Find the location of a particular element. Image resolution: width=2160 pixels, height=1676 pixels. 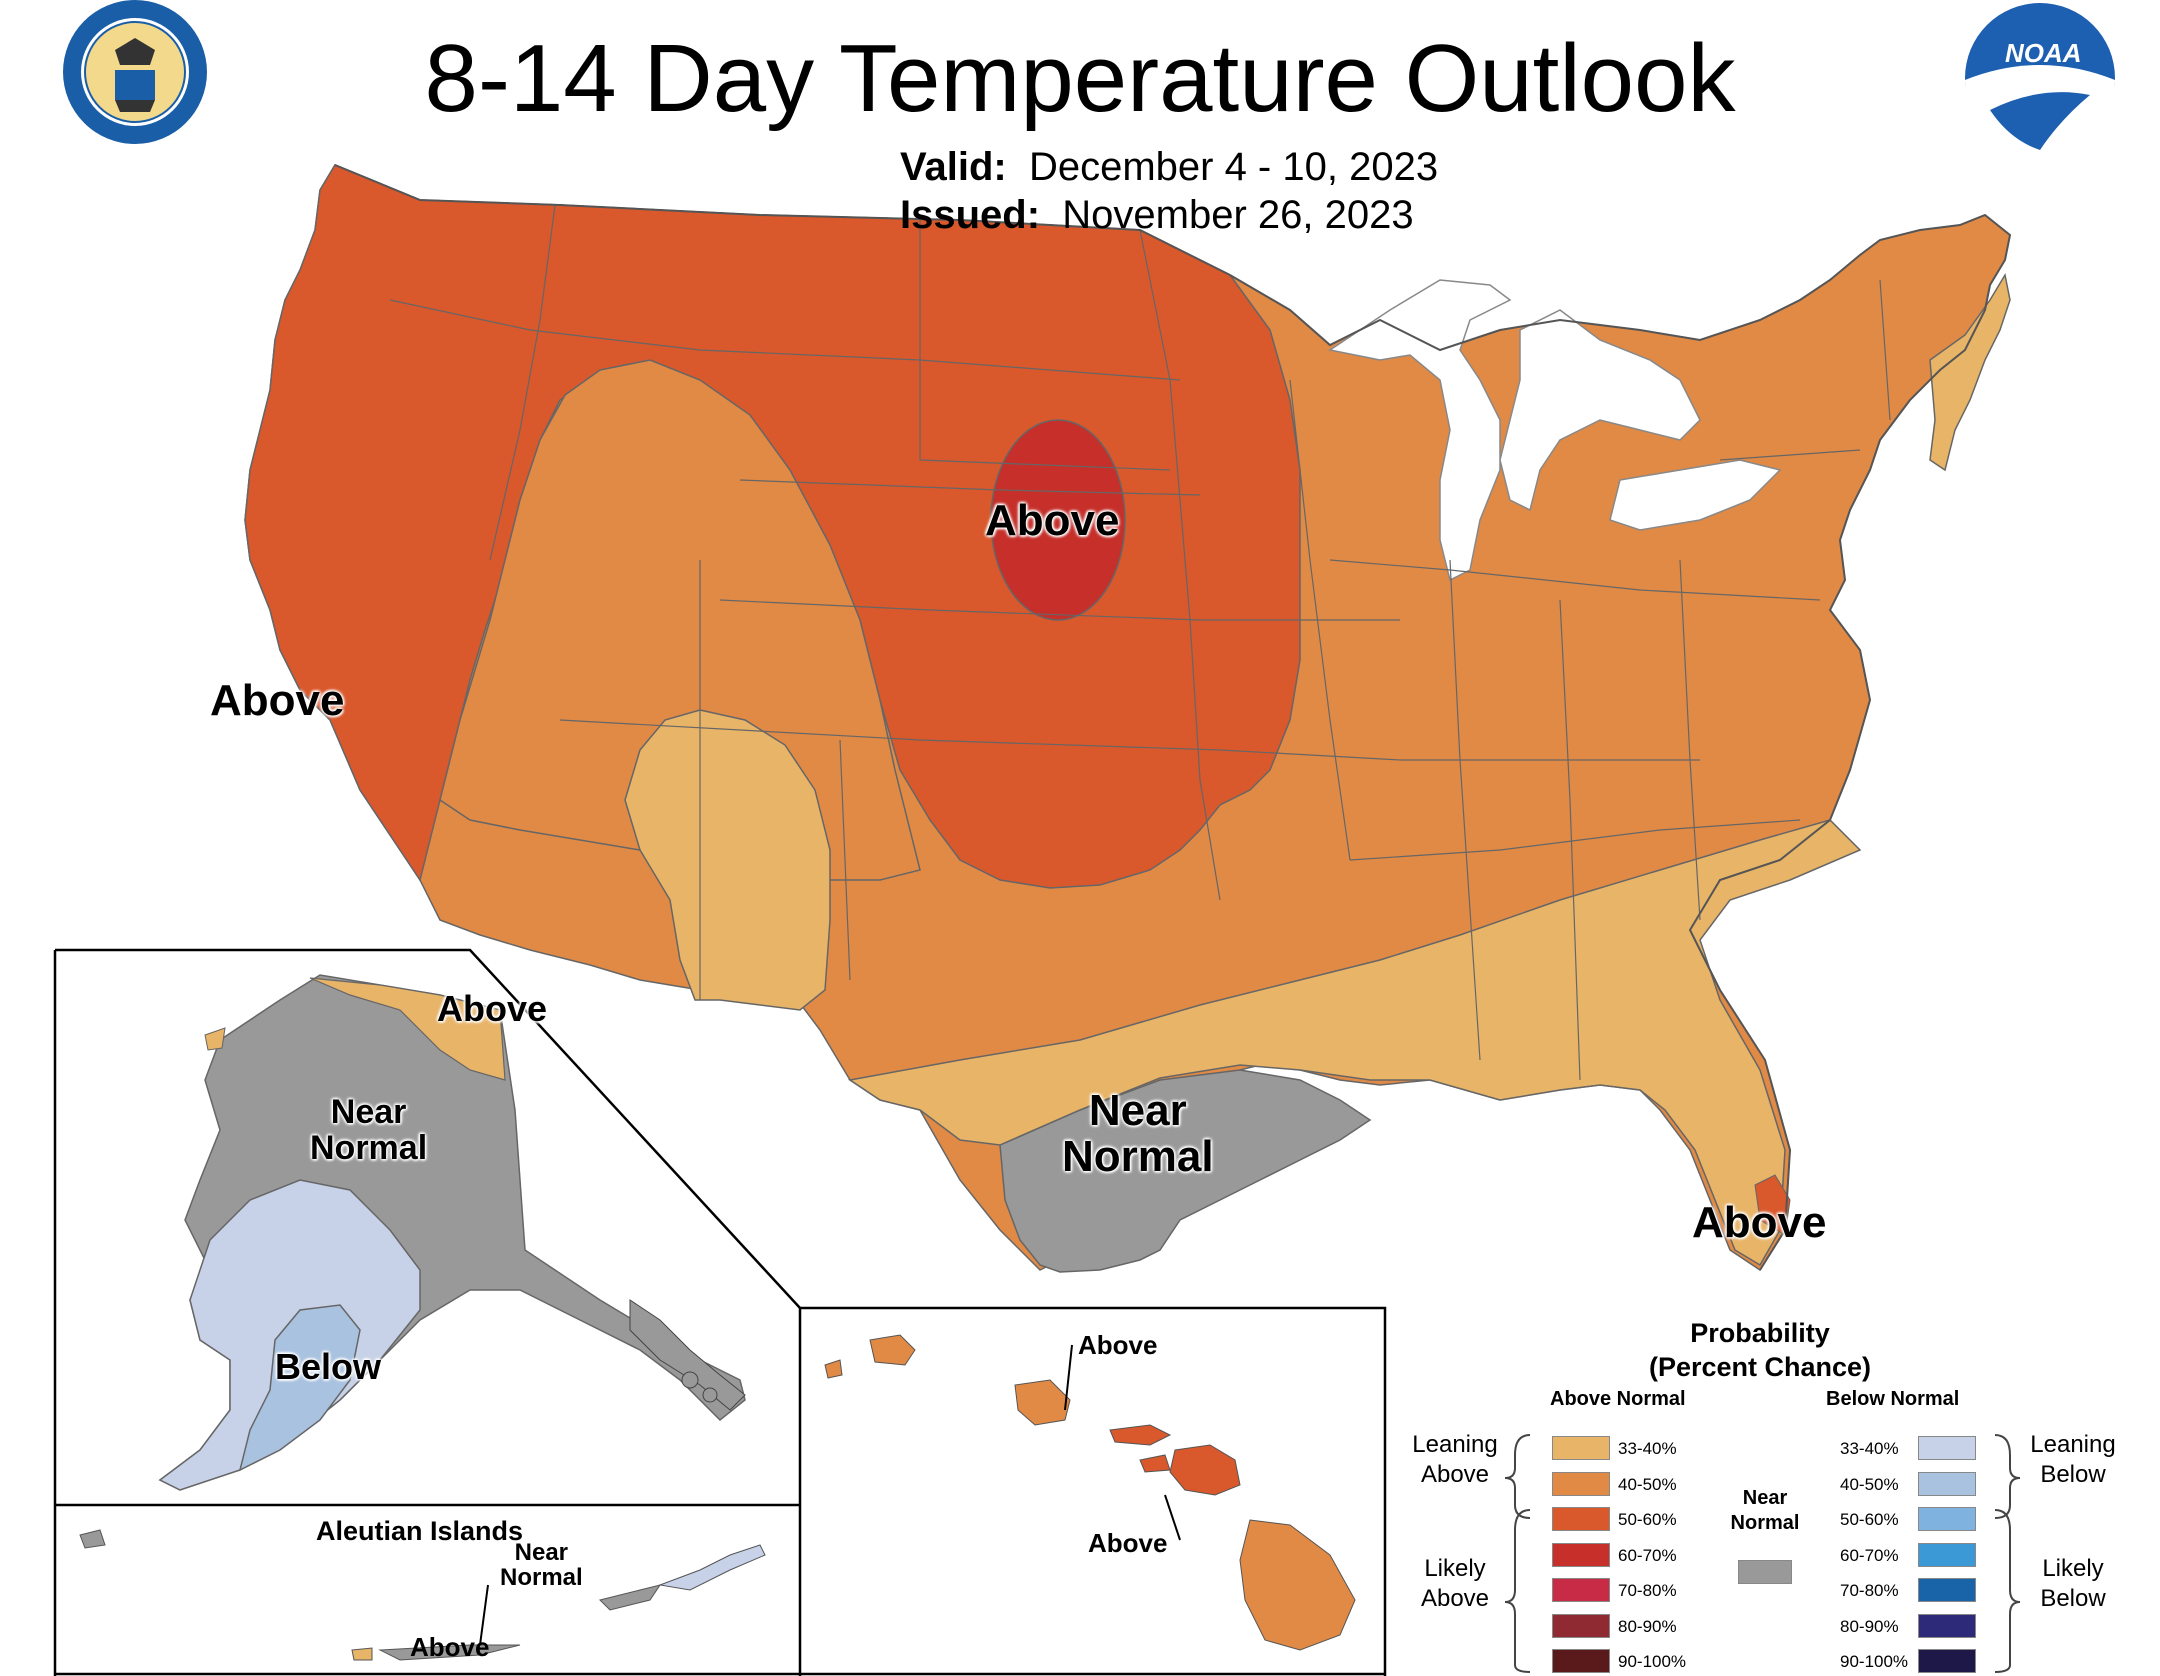

legend-above-range-label: 40-50% is located at coordinates (1647, 1484).